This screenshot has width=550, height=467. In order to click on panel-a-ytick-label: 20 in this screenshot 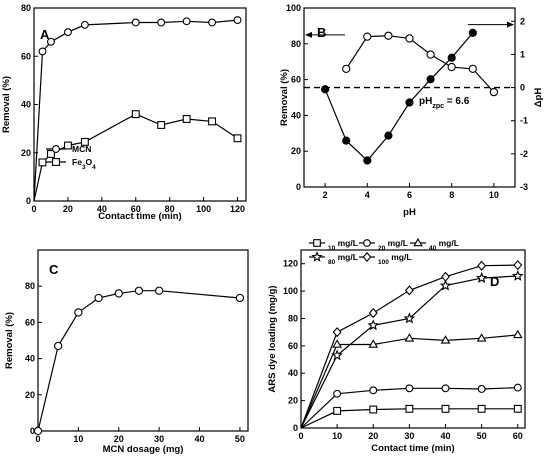, I will do `click(26, 153)`.